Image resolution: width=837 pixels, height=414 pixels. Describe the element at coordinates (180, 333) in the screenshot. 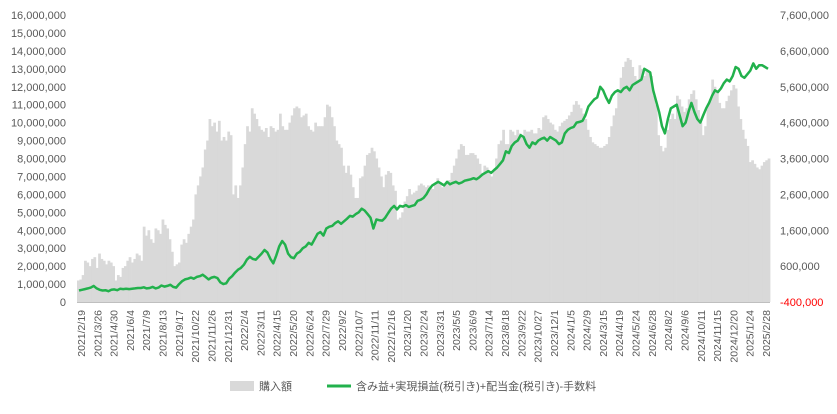

I see `x-tick-label: 2021/9/17` at that location.